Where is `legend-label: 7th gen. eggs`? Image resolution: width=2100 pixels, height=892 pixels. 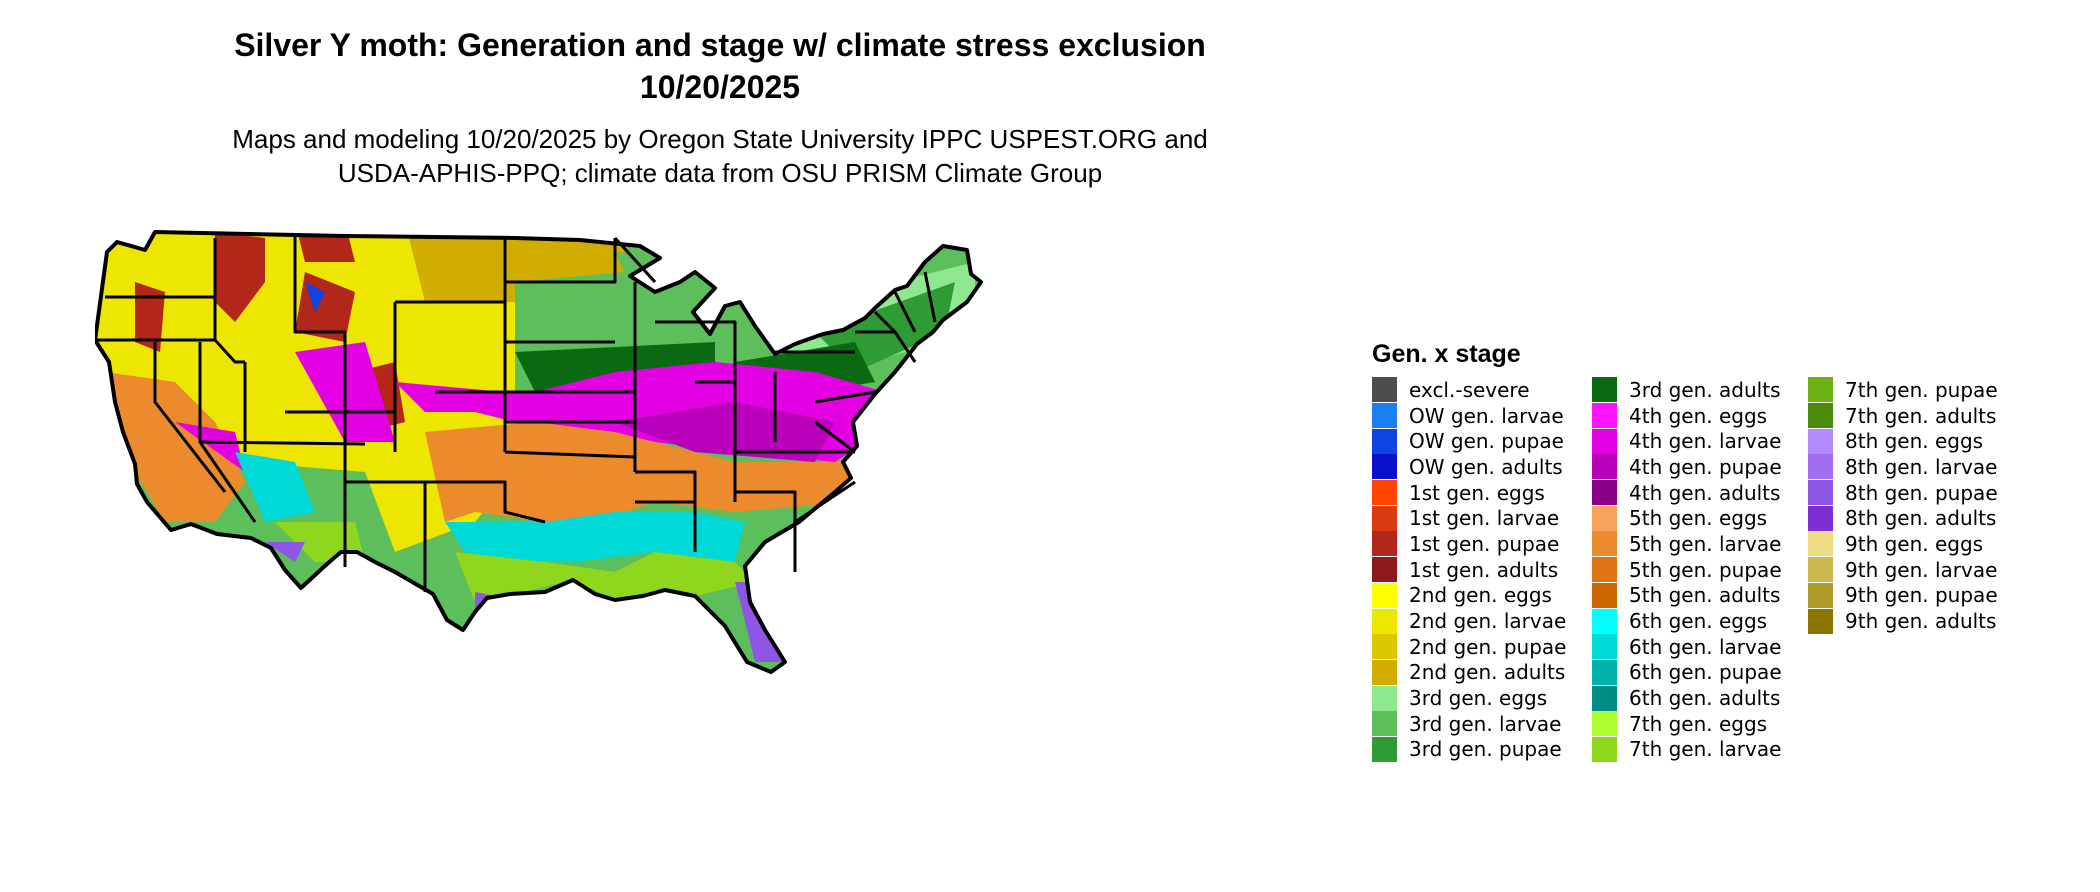
legend-label: 7th gen. eggs is located at coordinates (1698, 723).